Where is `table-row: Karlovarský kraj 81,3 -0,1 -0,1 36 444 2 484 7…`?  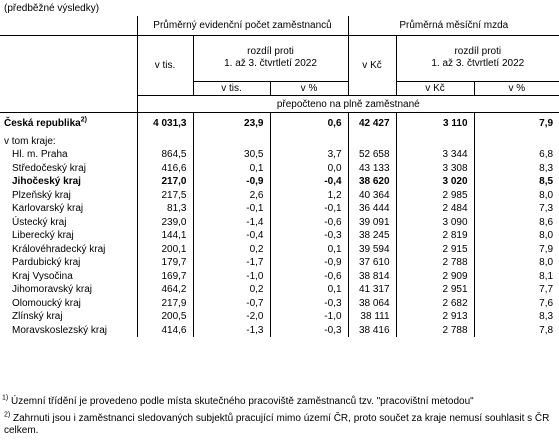
table-row: Karlovarský kraj 81,3 -0,1 -0,1 36 444 2 484 7… is located at coordinates (279, 209).